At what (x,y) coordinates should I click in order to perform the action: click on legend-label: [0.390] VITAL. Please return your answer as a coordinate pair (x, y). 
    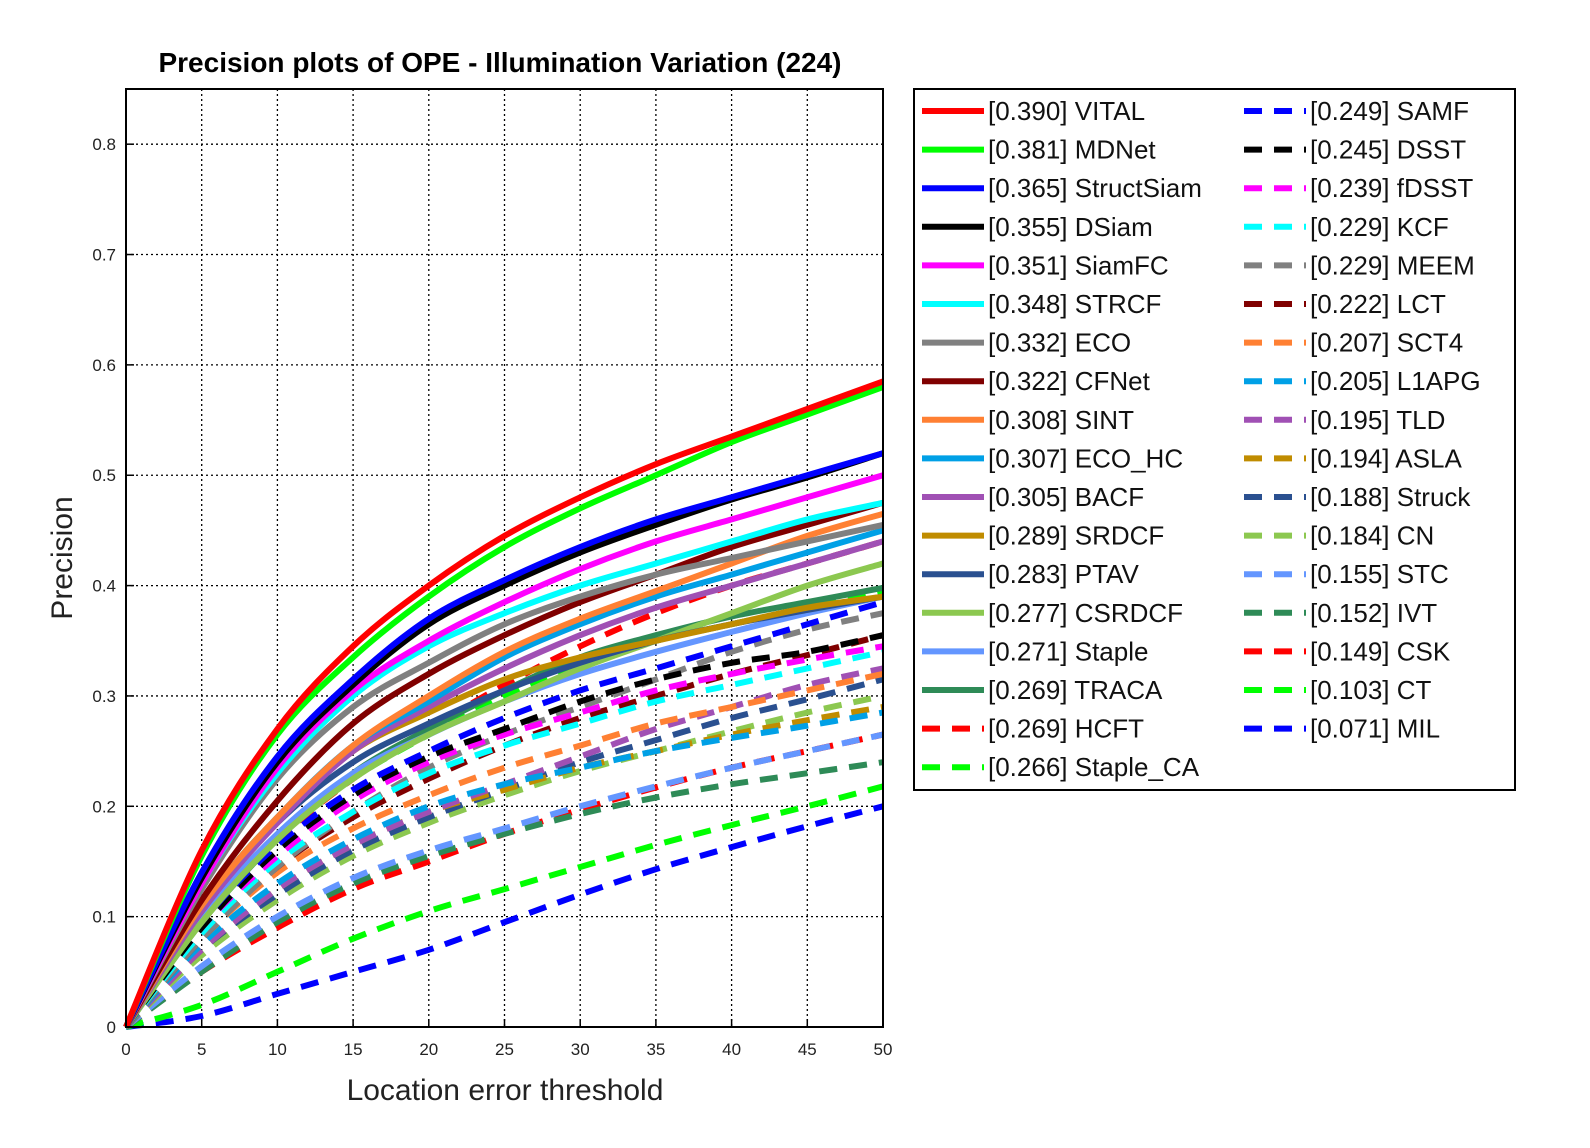
    Looking at the image, I should click on (1066, 111).